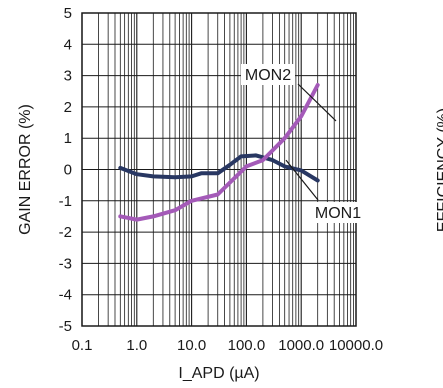 This screenshot has width=443, height=388. What do you see at coordinates (65, 326) in the screenshot?
I see `y-tick-label: -5` at bounding box center [65, 326].